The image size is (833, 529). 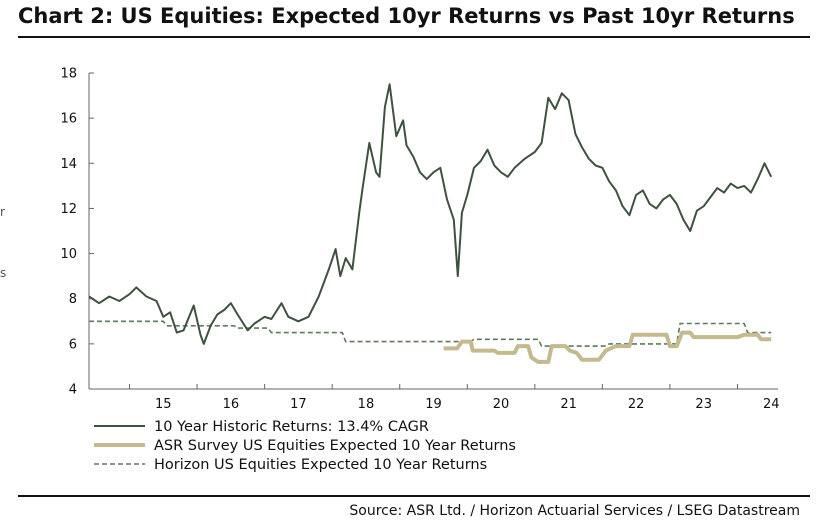 I want to click on y-tick-label: 12, so click(x=68, y=209).